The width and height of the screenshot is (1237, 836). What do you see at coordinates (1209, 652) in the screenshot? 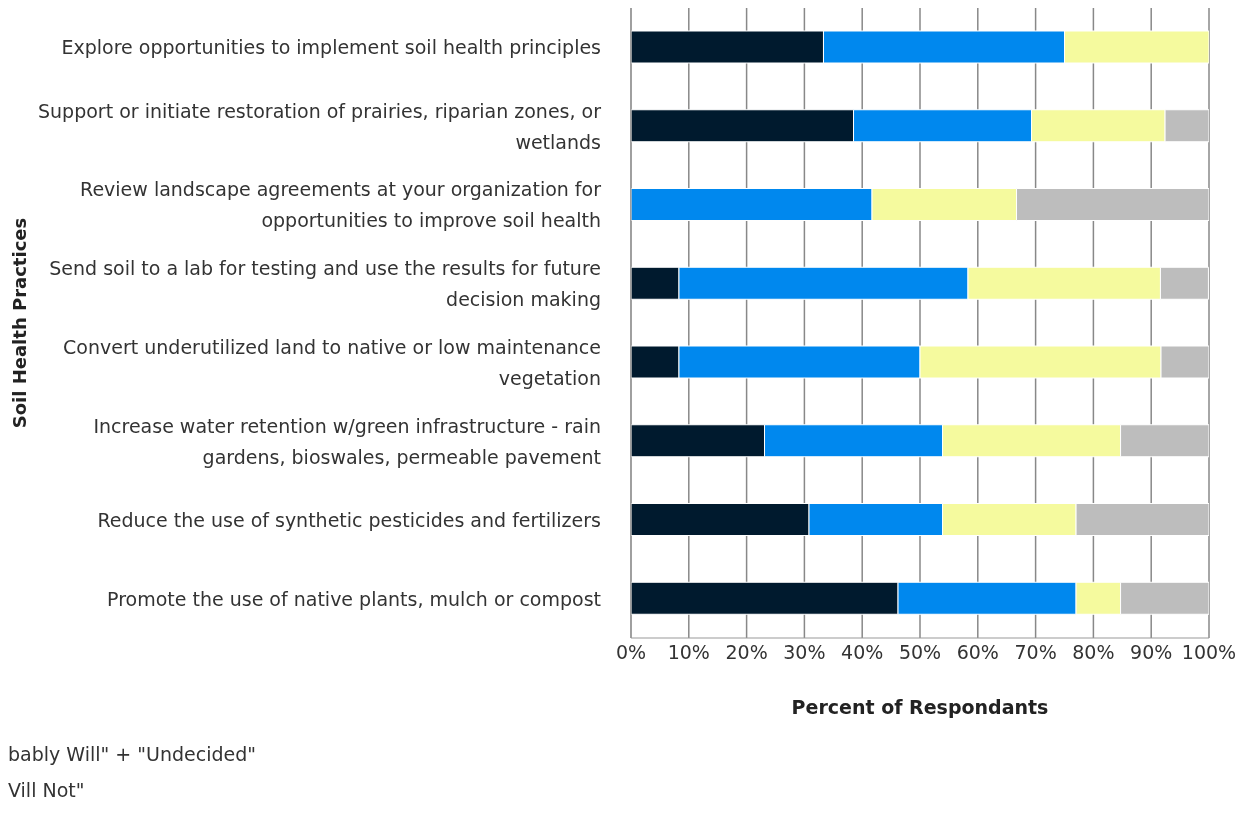
I see `x-tick-label: 100%` at bounding box center [1209, 652].